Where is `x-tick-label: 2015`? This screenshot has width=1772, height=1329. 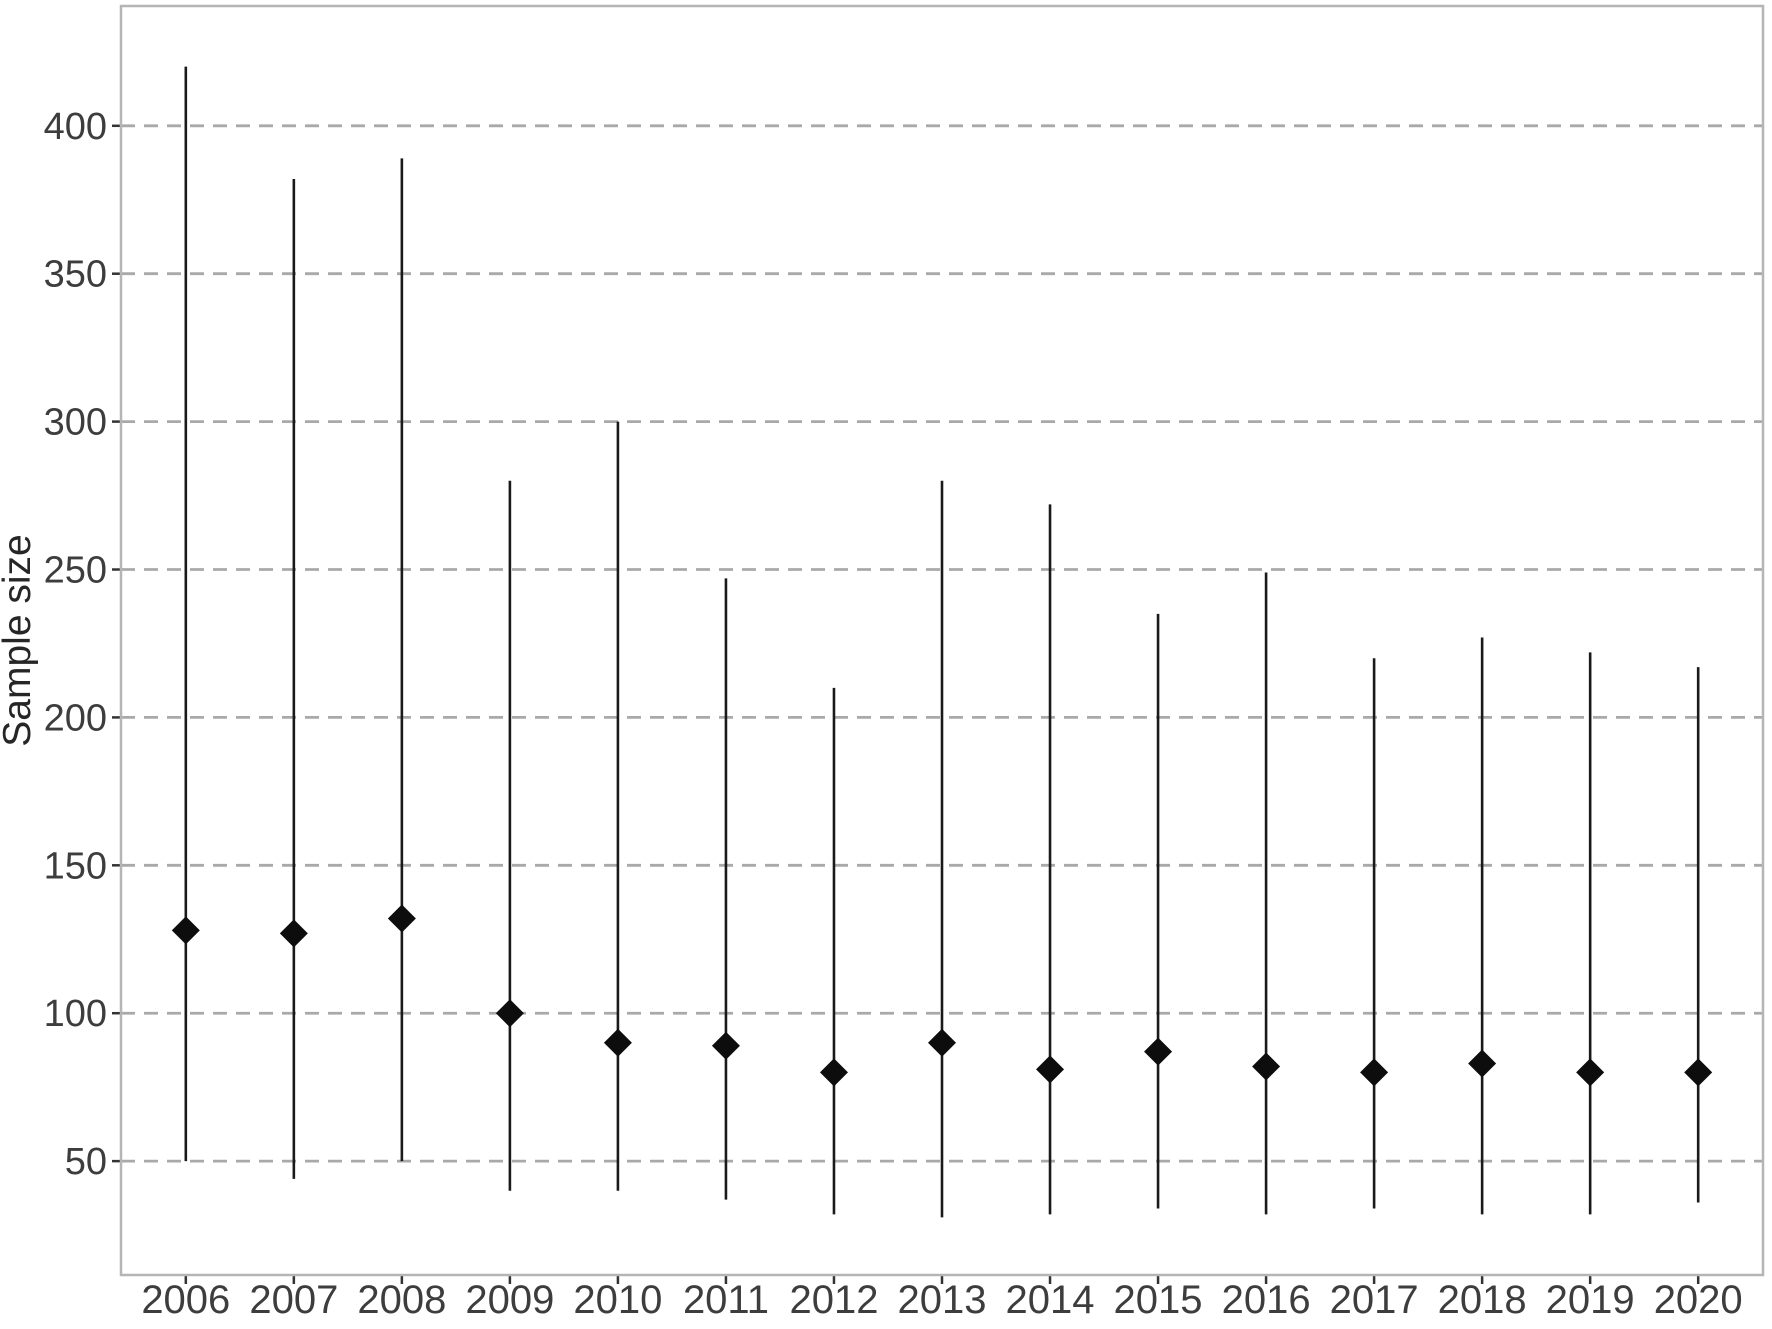 x-tick-label: 2015 is located at coordinates (1158, 1300).